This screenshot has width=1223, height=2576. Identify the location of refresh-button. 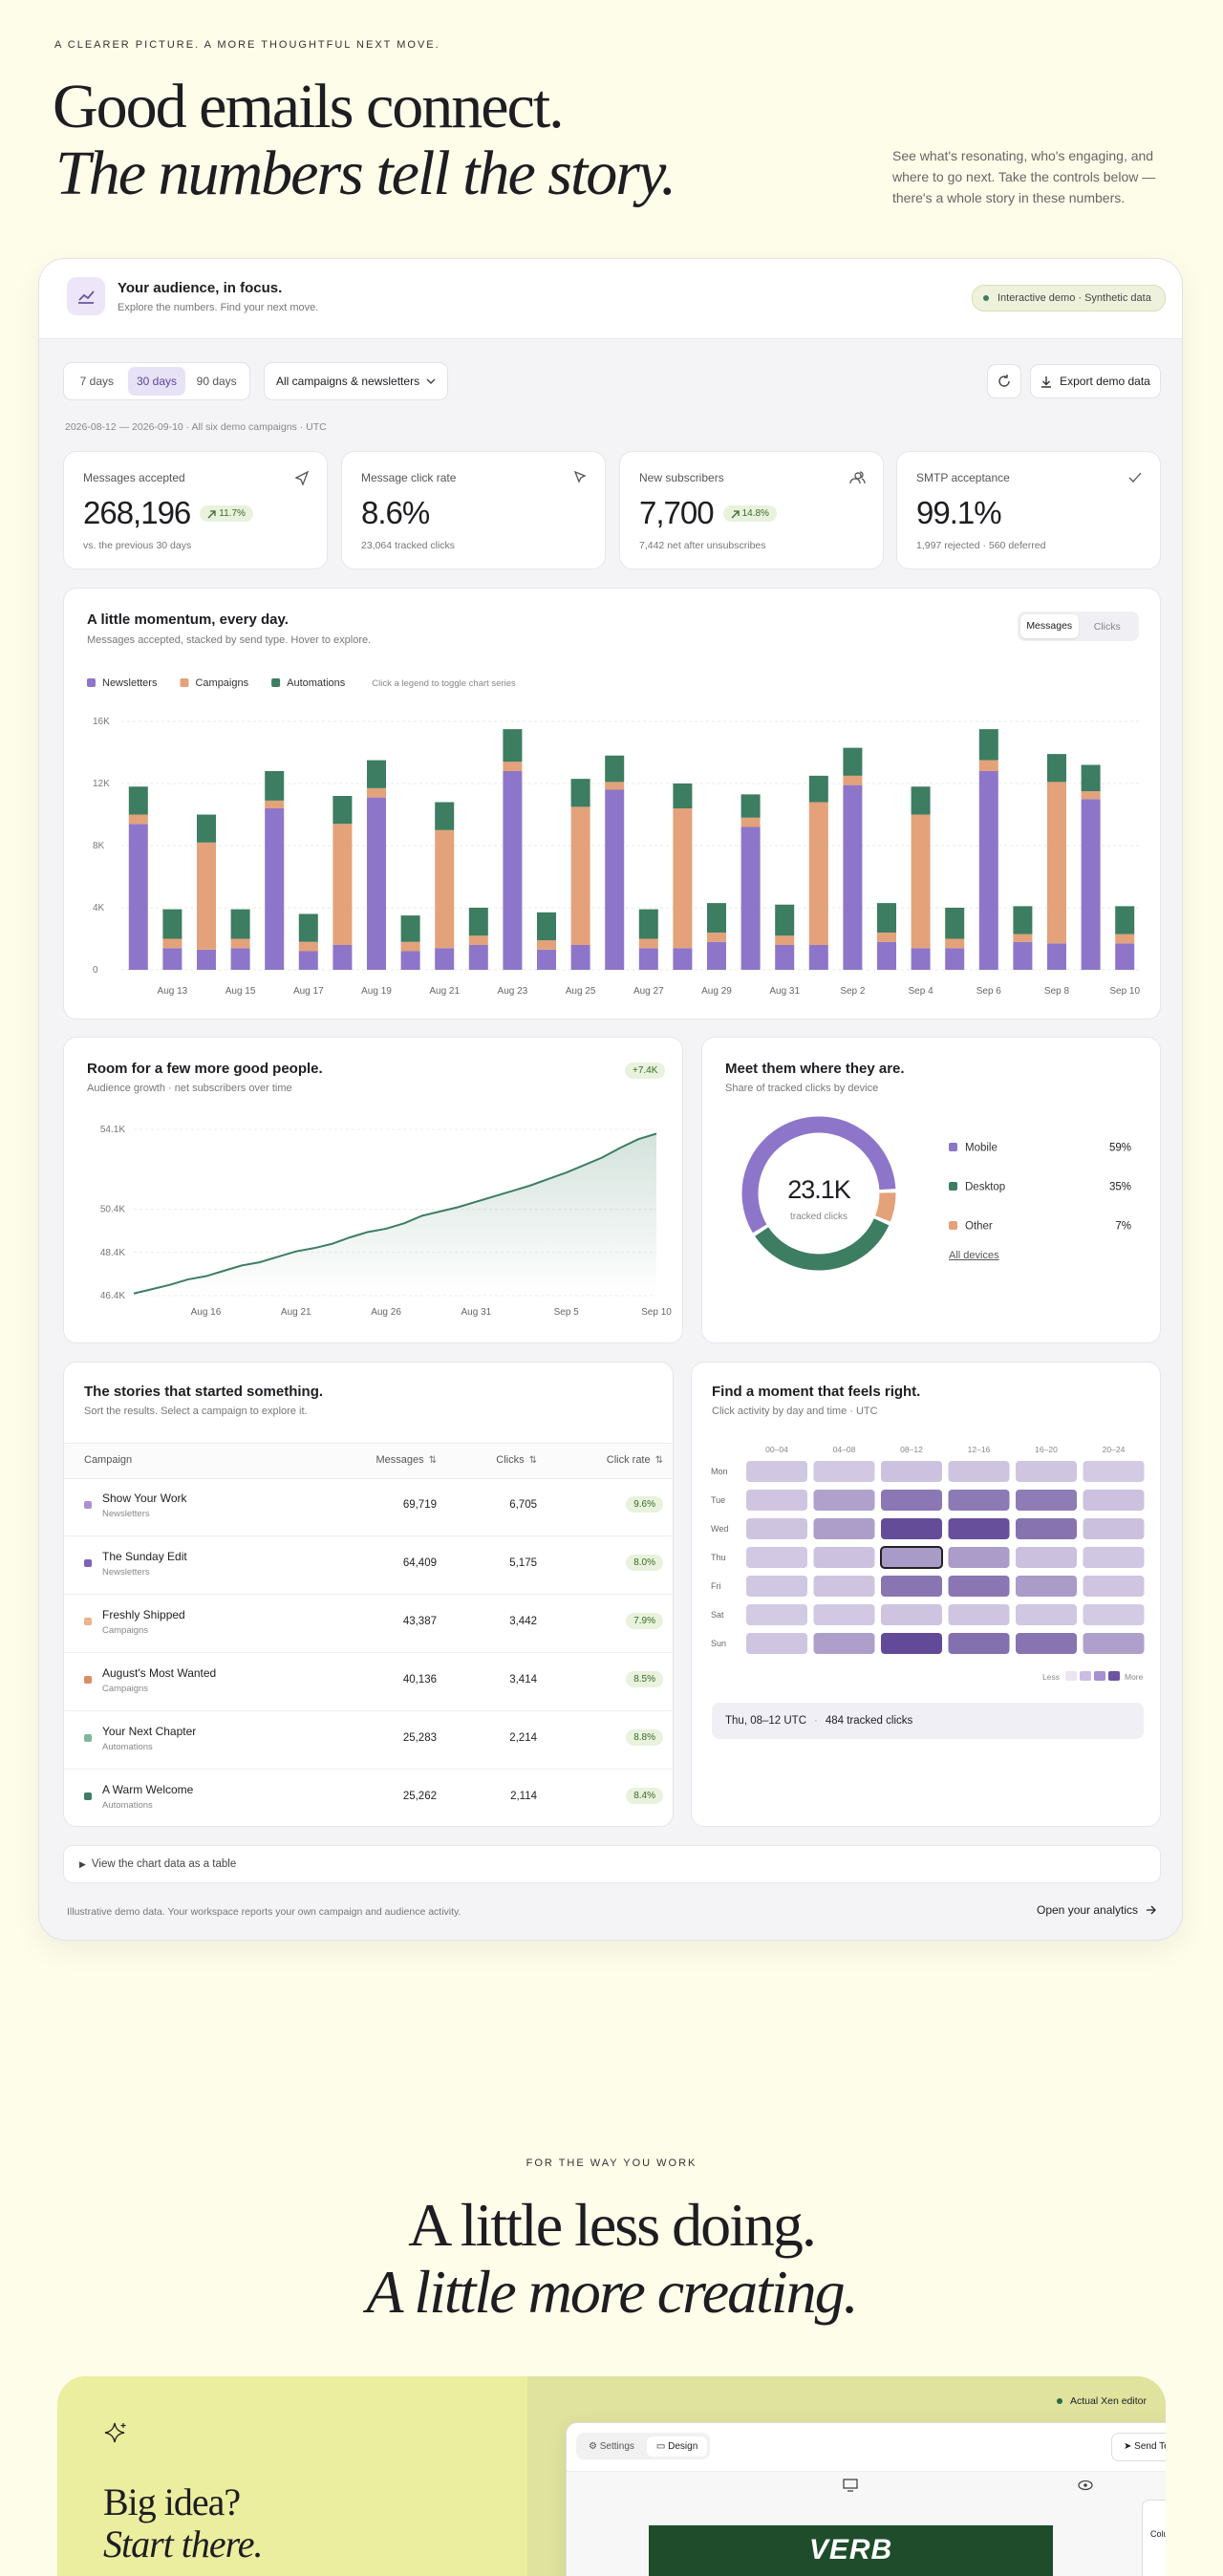
(1004, 381).